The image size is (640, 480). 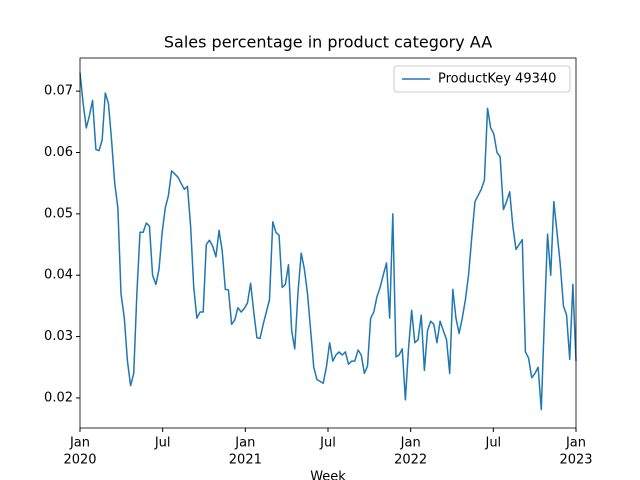 What do you see at coordinates (58, 91) in the screenshot?
I see `y-tick-label: 0.07` at bounding box center [58, 91].